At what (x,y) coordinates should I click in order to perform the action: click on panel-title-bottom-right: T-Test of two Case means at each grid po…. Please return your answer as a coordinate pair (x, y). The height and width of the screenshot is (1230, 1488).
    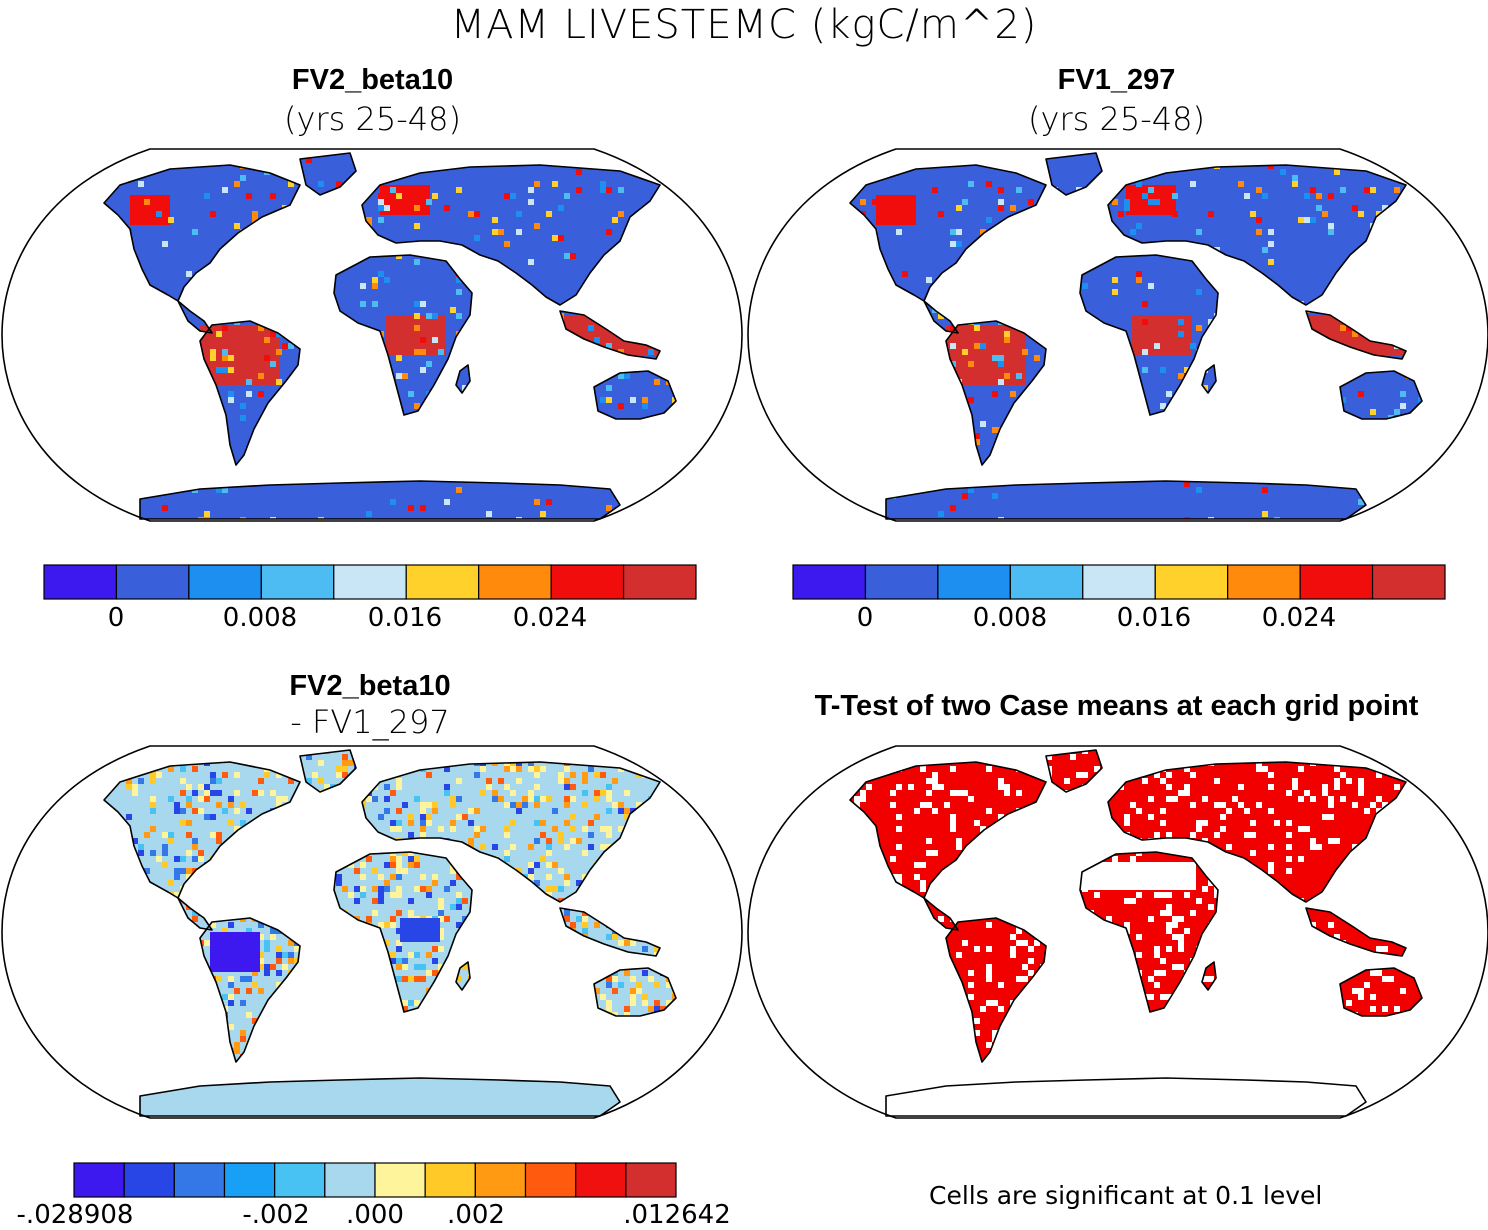
    Looking at the image, I should click on (1116, 706).